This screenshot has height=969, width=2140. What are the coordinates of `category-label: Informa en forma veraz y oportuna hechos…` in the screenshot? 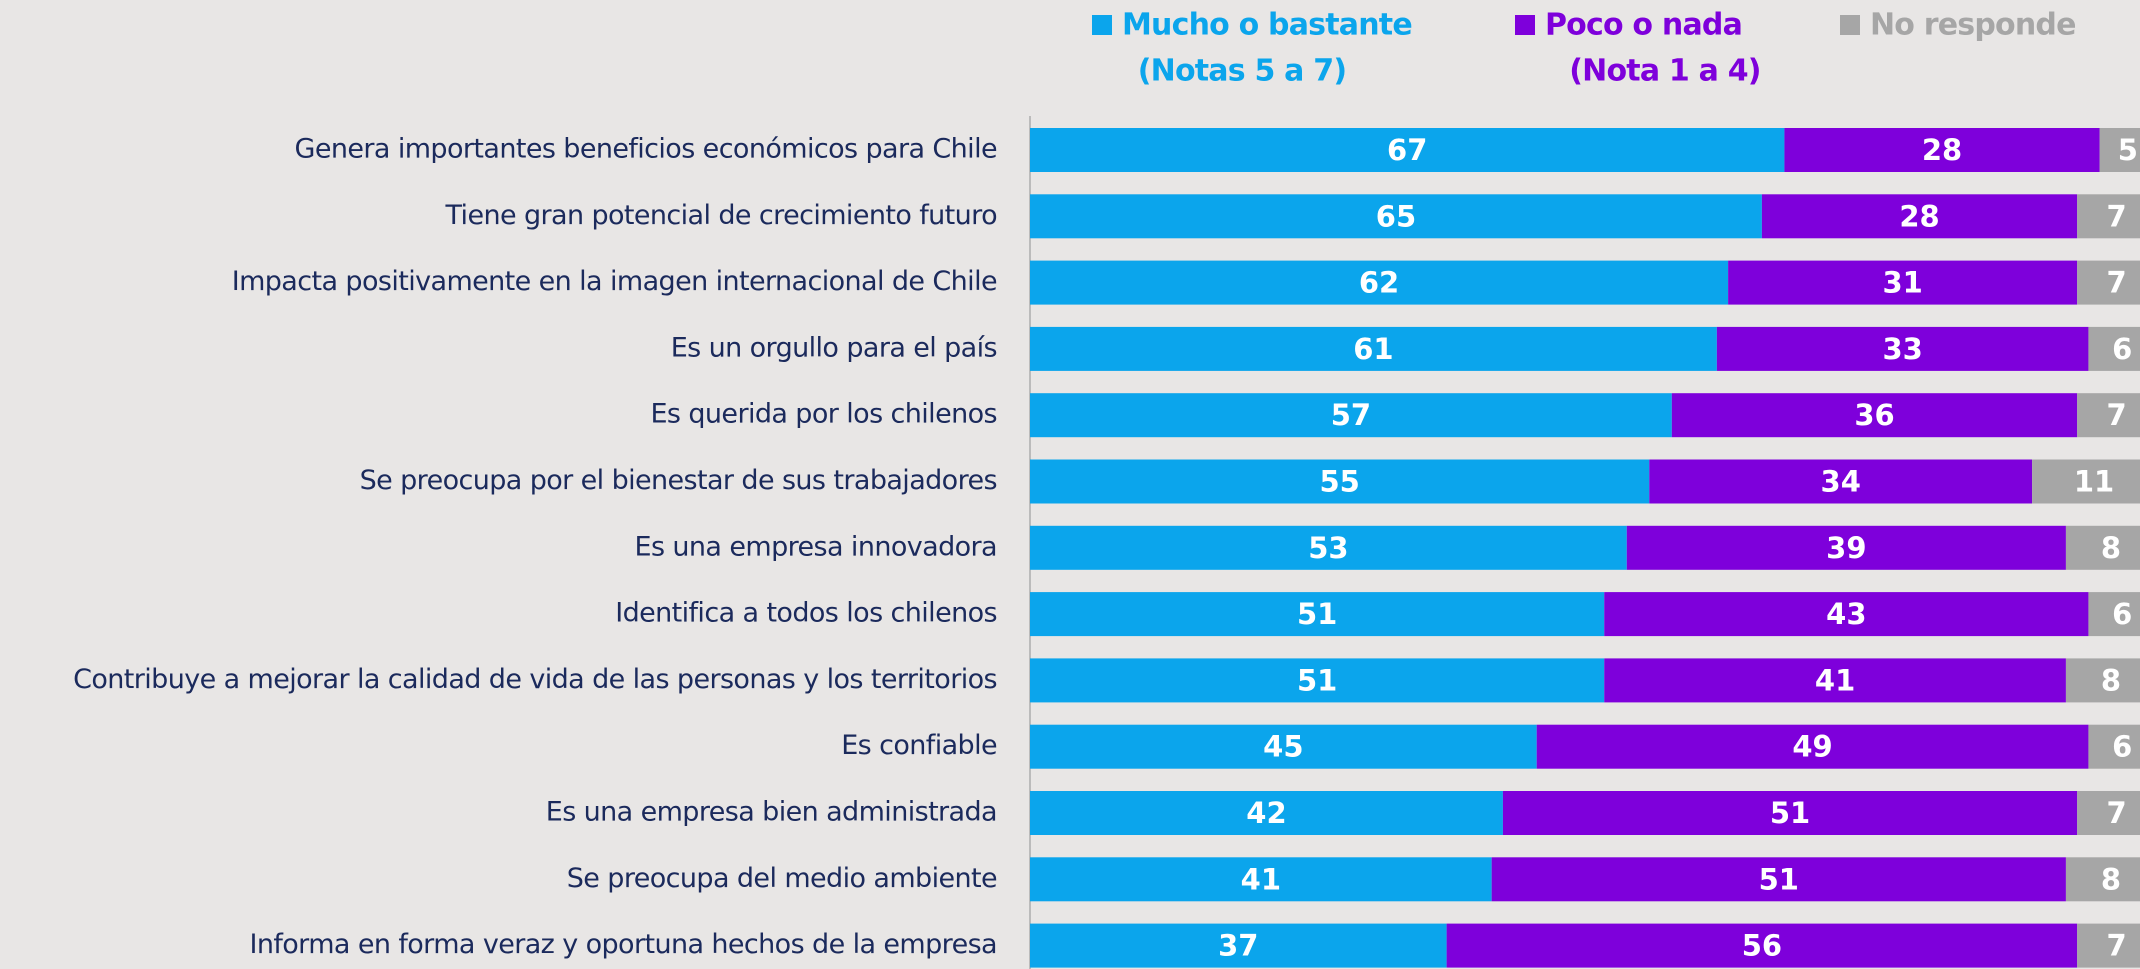 It's located at (623, 944).